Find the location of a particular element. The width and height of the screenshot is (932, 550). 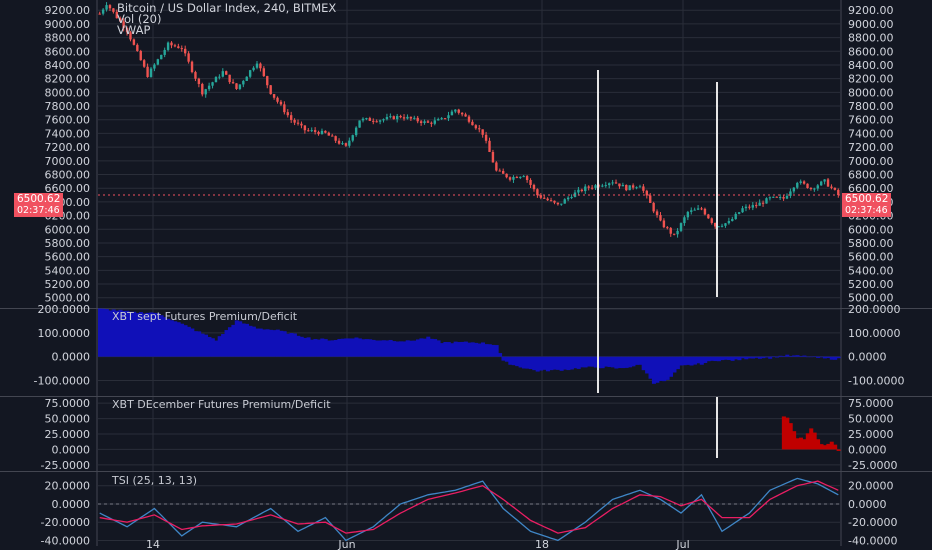

dec-tick-label-left: 25.0000 is located at coordinates (68, 434).